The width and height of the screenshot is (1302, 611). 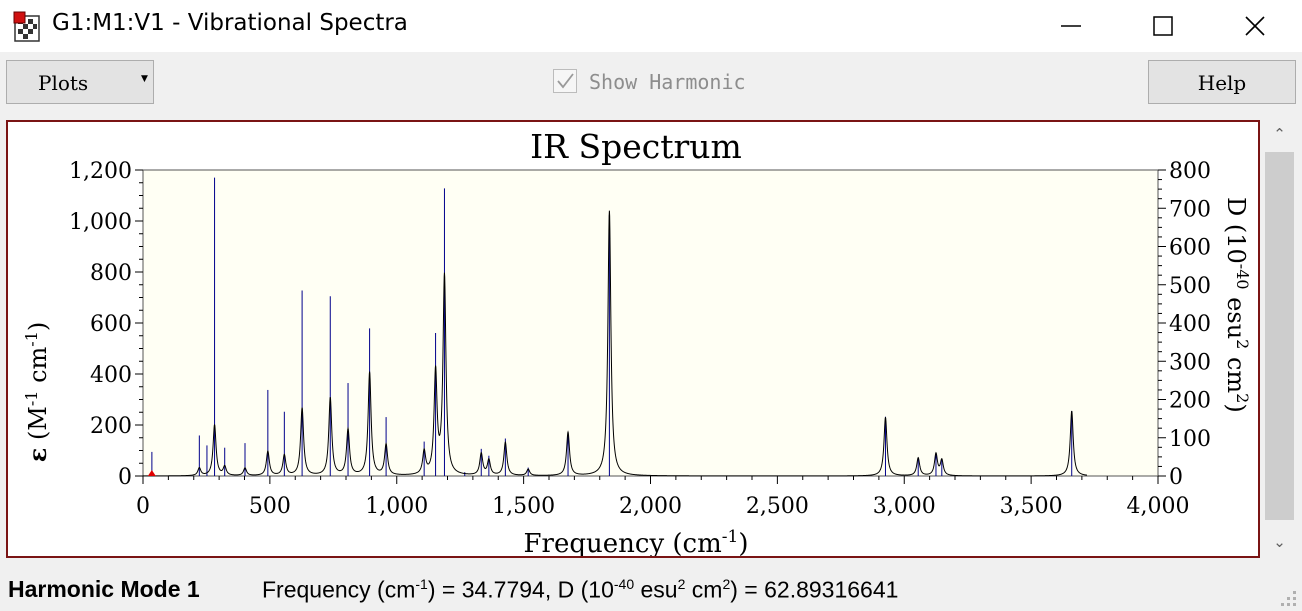 I want to click on y-left-tick-label: 200, so click(x=111, y=426).